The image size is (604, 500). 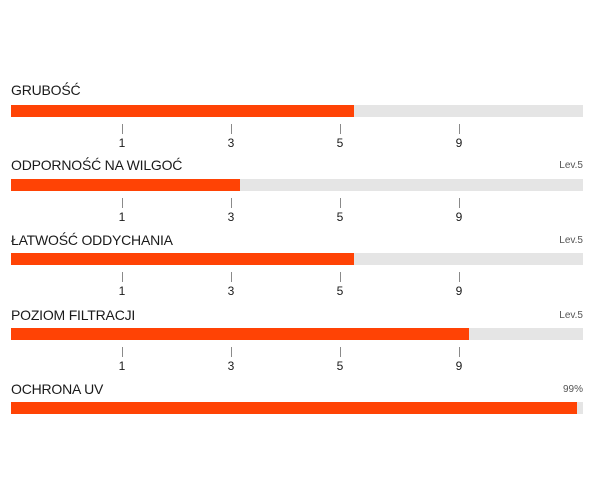 I want to click on metric-label: POZIOM FILTRACJI, so click(x=73, y=315).